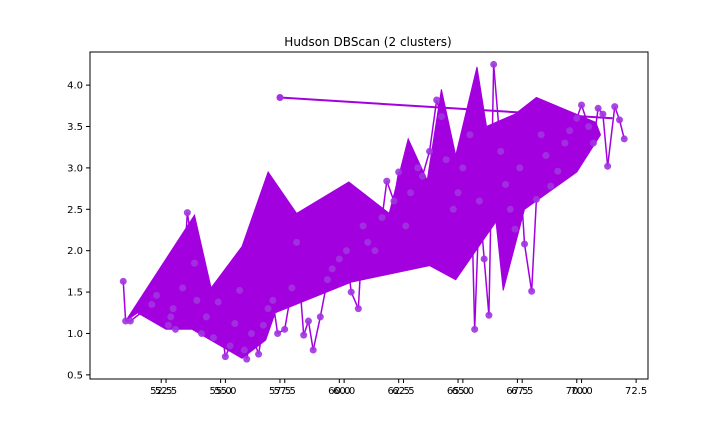 The image size is (720, 432). I want to click on x-tick-label: 72.5, so click(636, 391).